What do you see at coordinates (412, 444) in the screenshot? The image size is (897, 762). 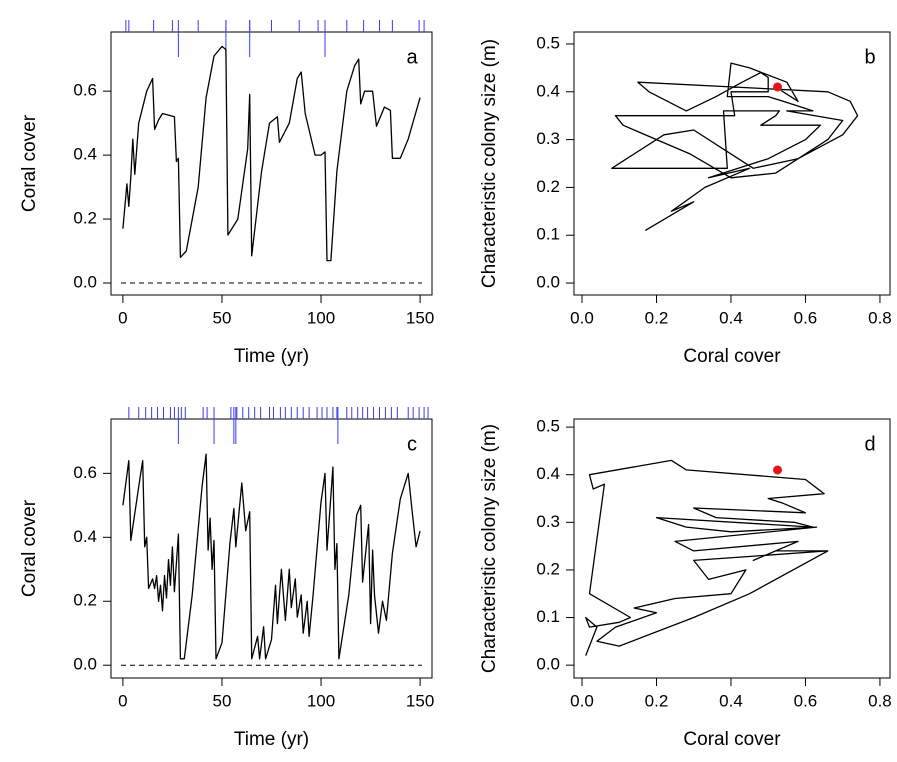 I see `panel-label: c` at bounding box center [412, 444].